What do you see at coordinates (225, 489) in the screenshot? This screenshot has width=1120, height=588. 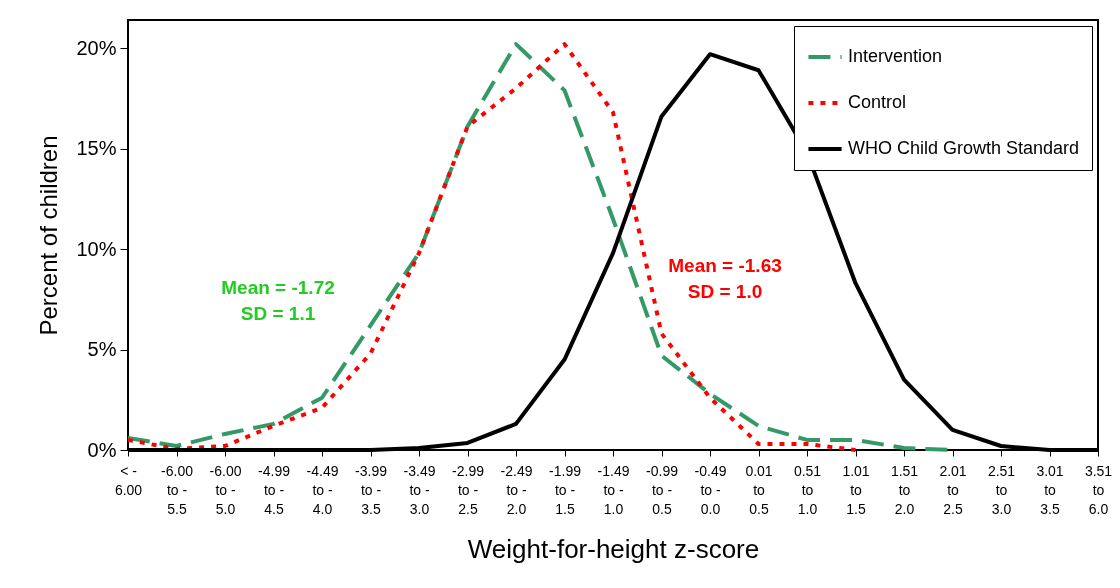 I see `x-tick-label: -6.00 to - 5.0` at bounding box center [225, 489].